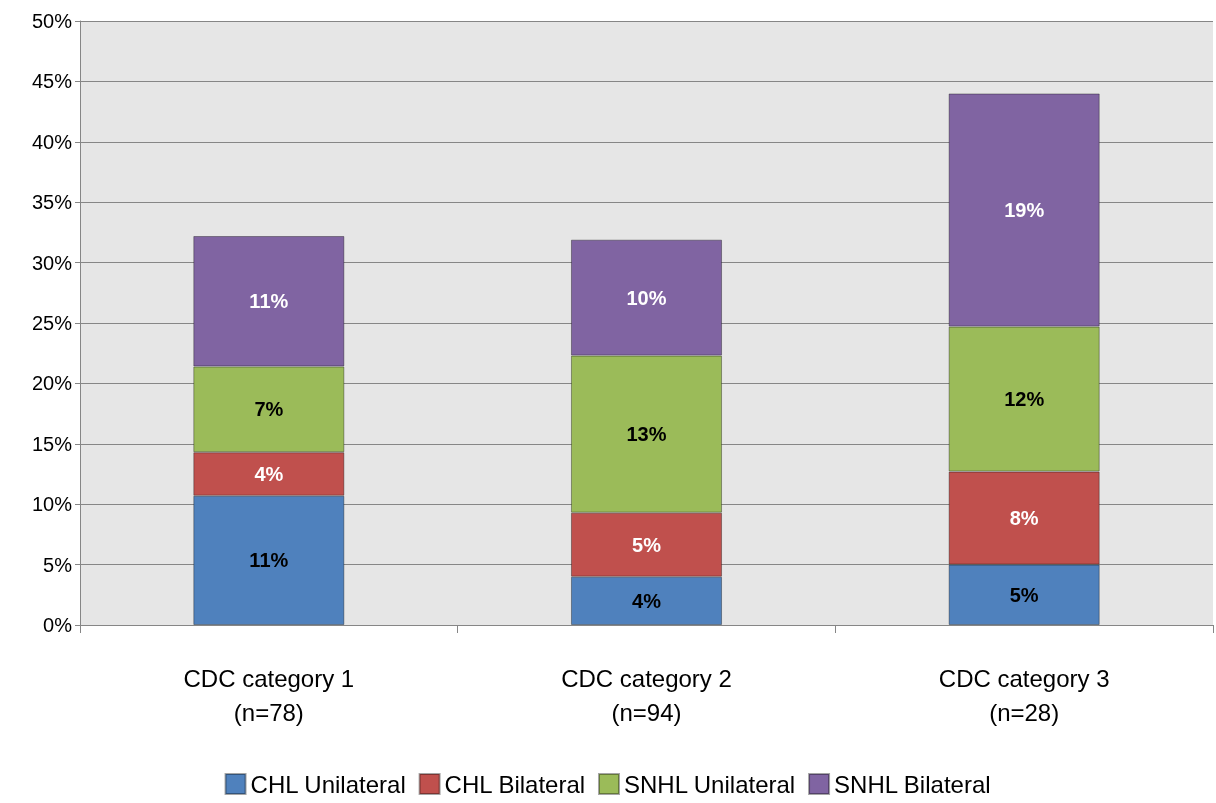  What do you see at coordinates (646, 695) in the screenshot?
I see `x-tick-label: CDC category 2 (n=94)` at bounding box center [646, 695].